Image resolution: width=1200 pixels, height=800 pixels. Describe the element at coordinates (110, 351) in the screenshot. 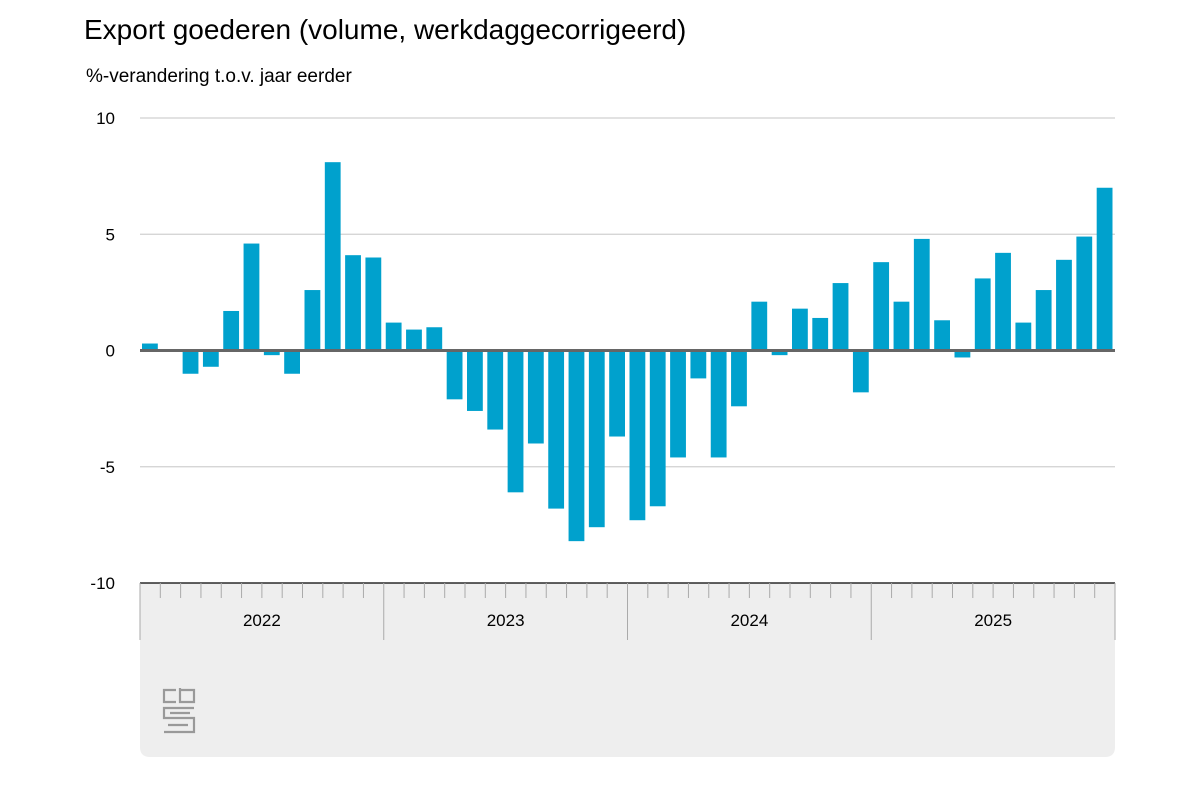

I see `y-tick-label: 0` at that location.